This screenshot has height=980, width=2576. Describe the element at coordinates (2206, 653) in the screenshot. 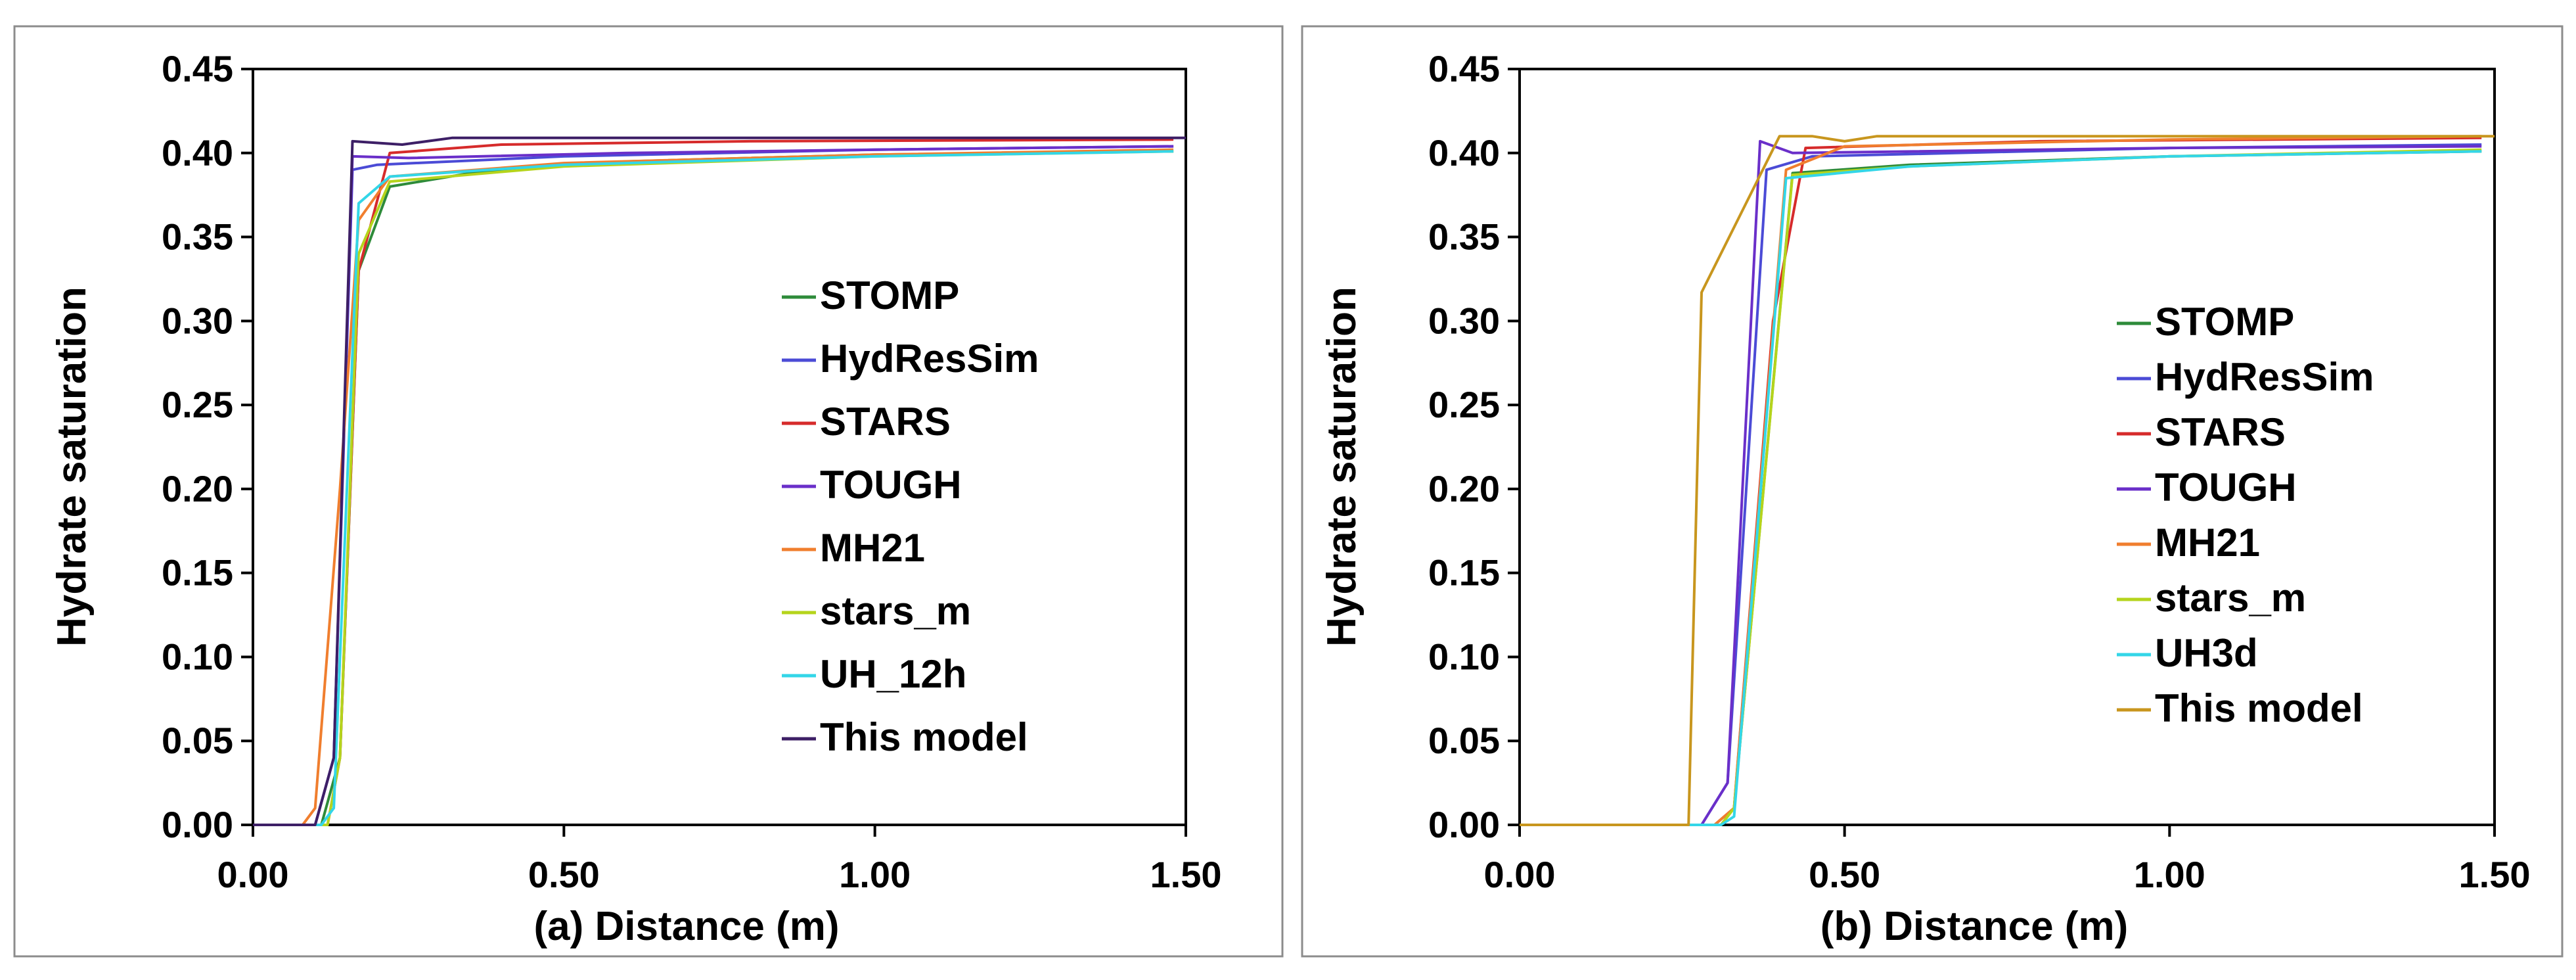

I see `legend-entry: UH3d` at that location.